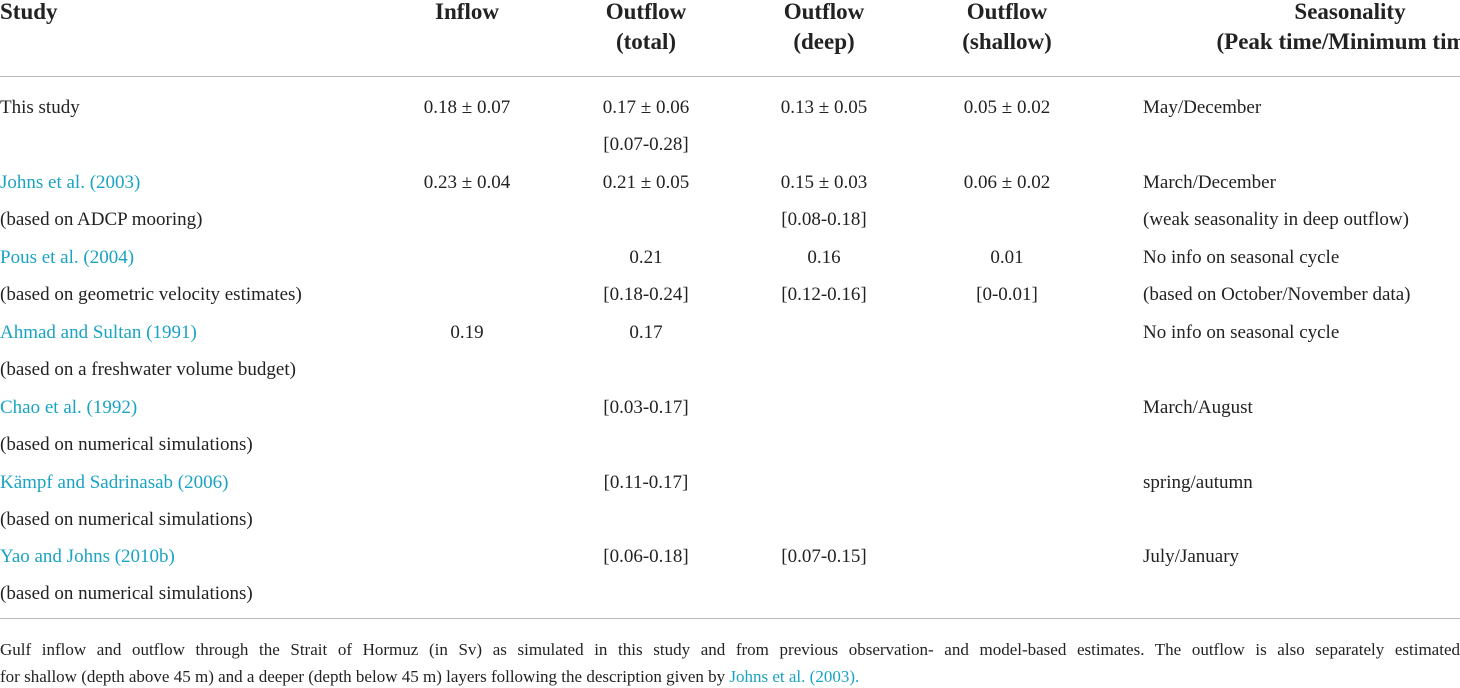  Describe the element at coordinates (646, 182) in the screenshot. I see `table-cell: 0.21 ± 0.05` at that location.